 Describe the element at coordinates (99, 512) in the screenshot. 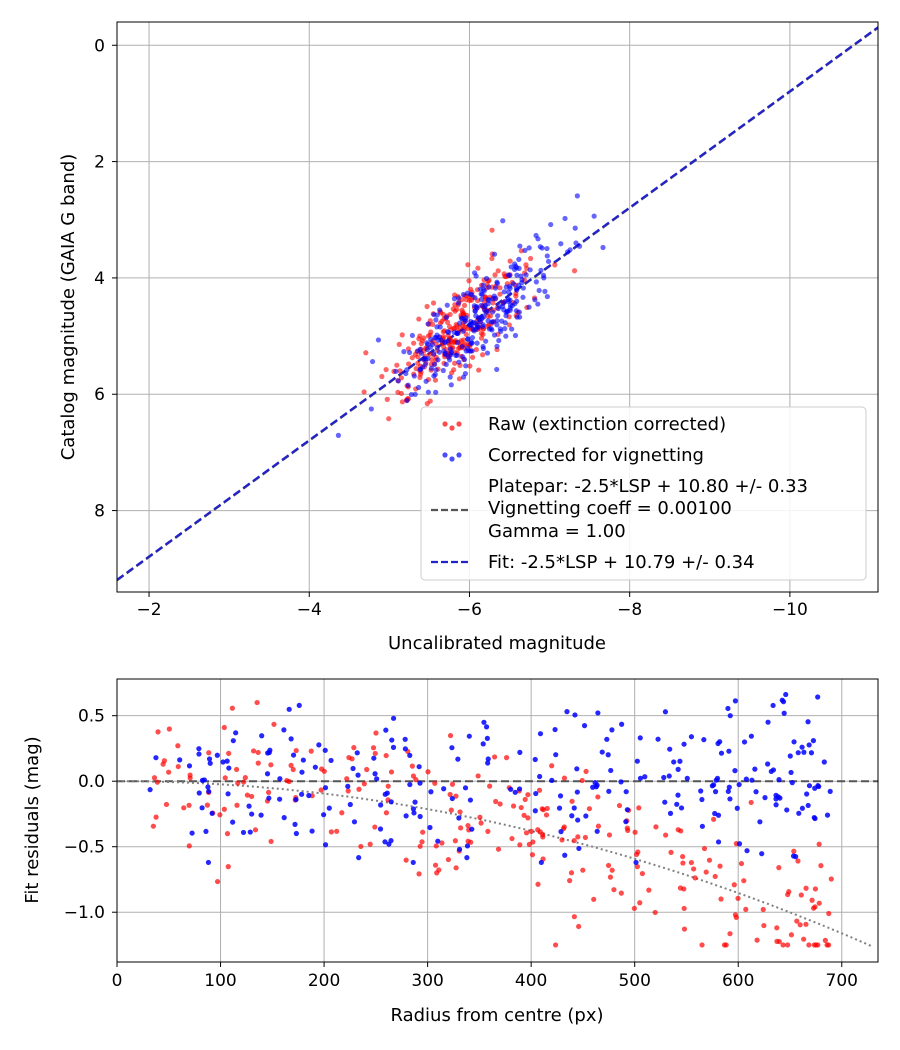

I see `top-y-tick-label: 8` at that location.